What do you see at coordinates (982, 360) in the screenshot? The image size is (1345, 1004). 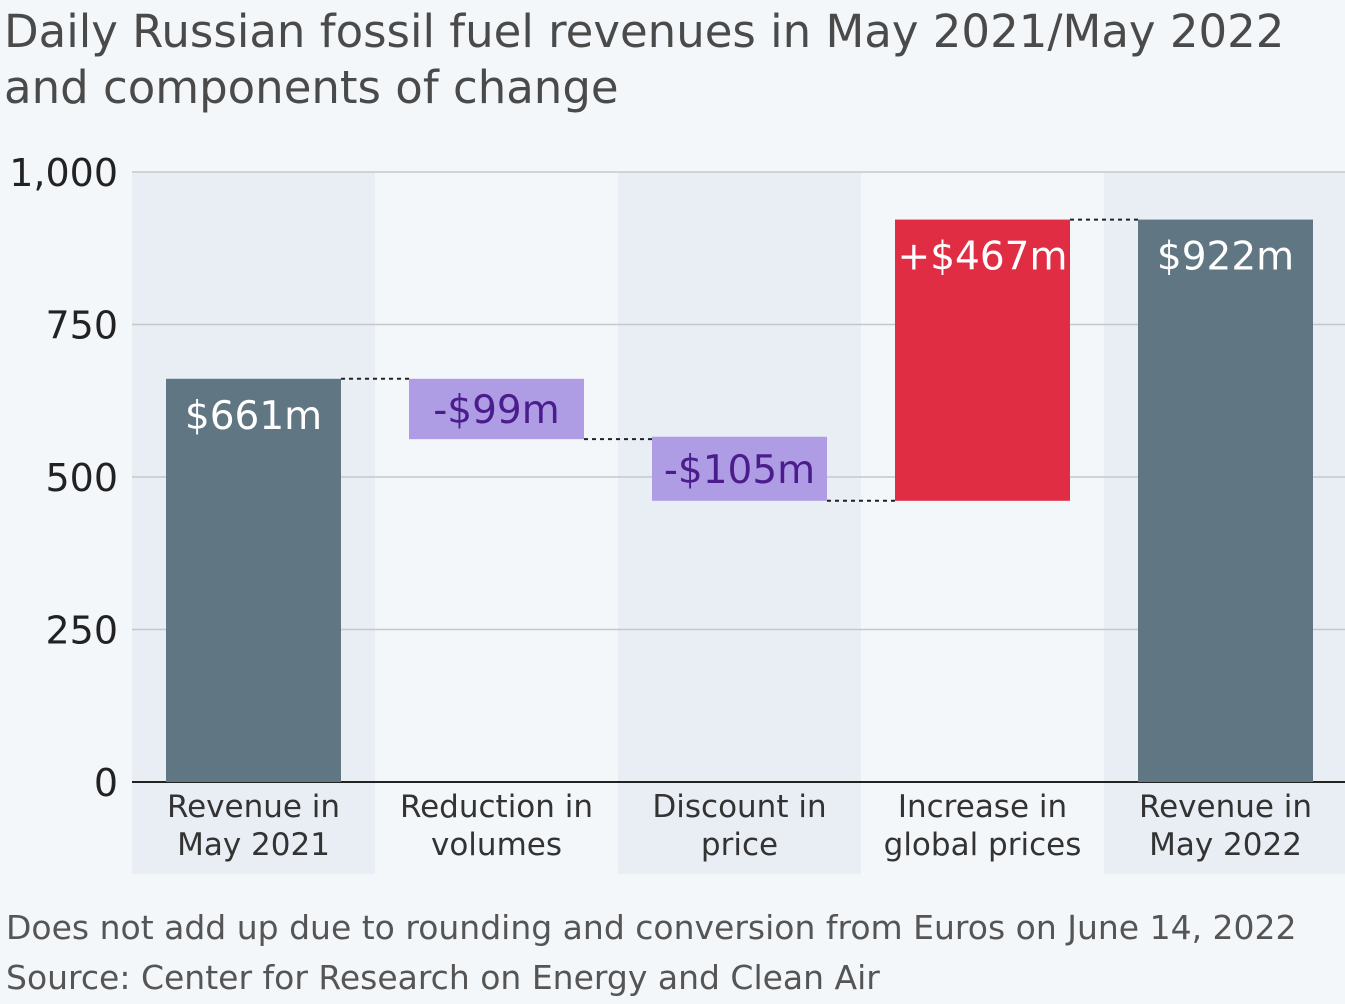 I see `bar-increase` at bounding box center [982, 360].